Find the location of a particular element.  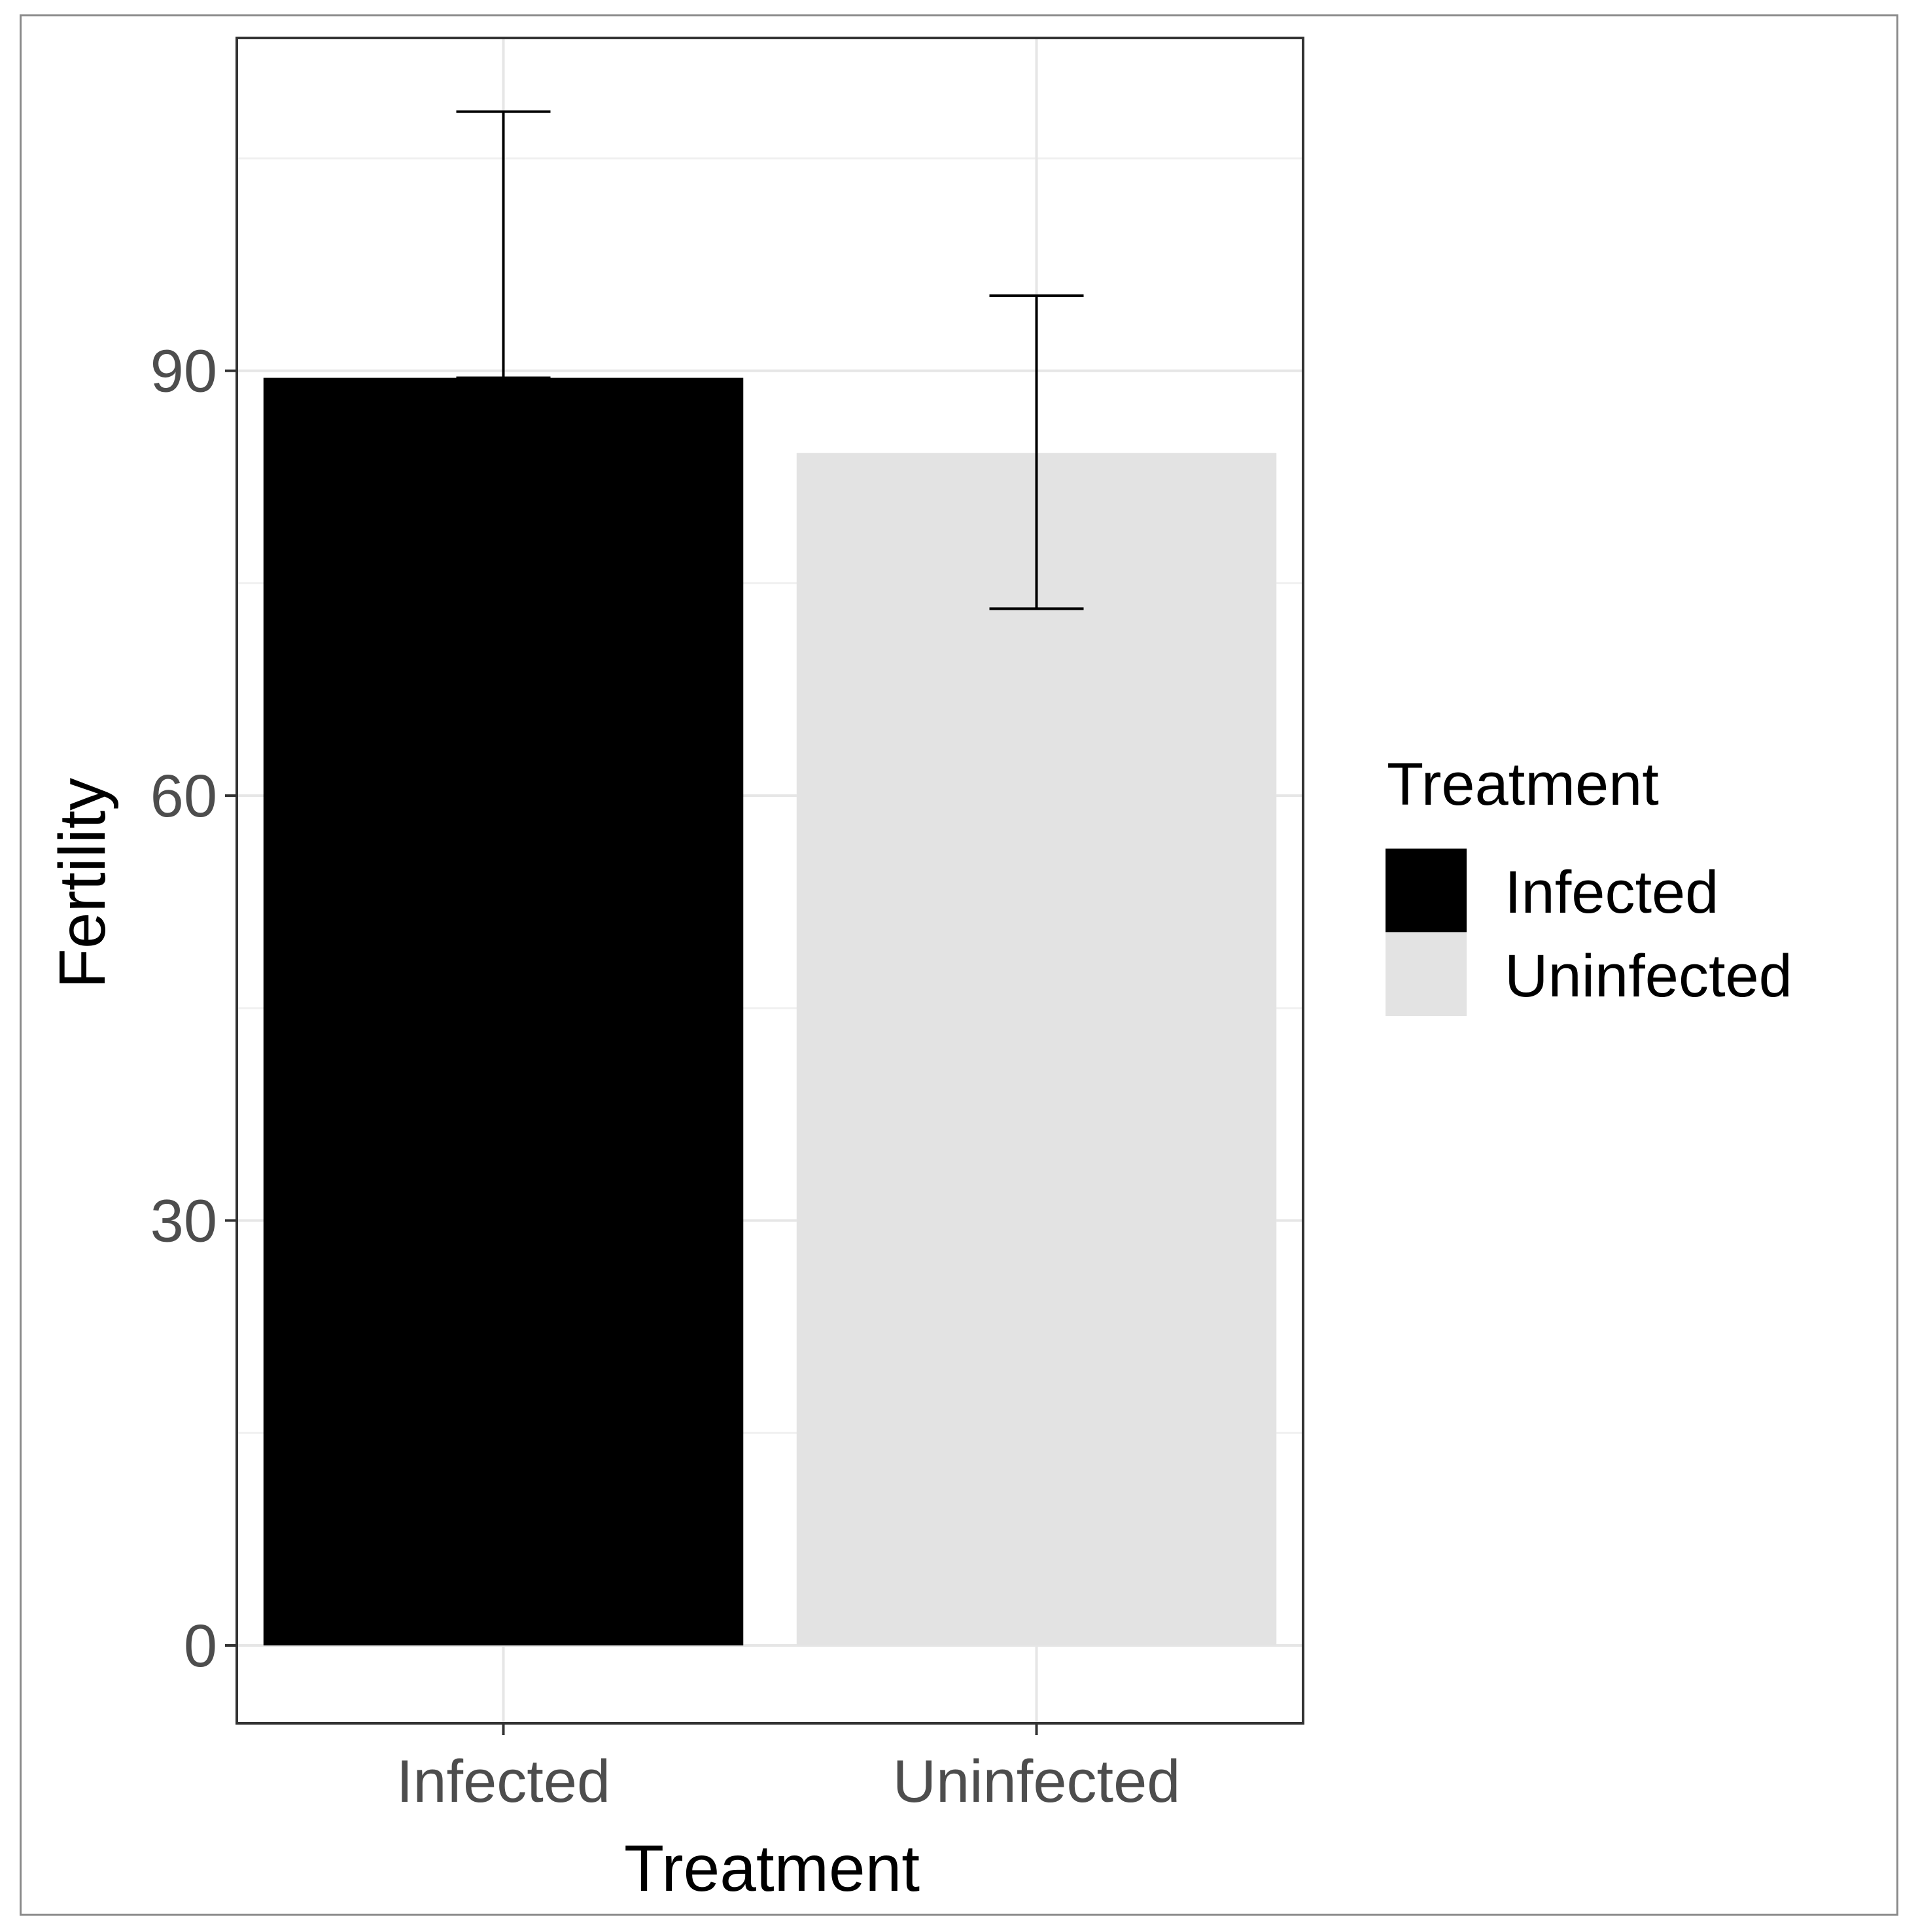

y-tick-label: 30 is located at coordinates (183, 1221).